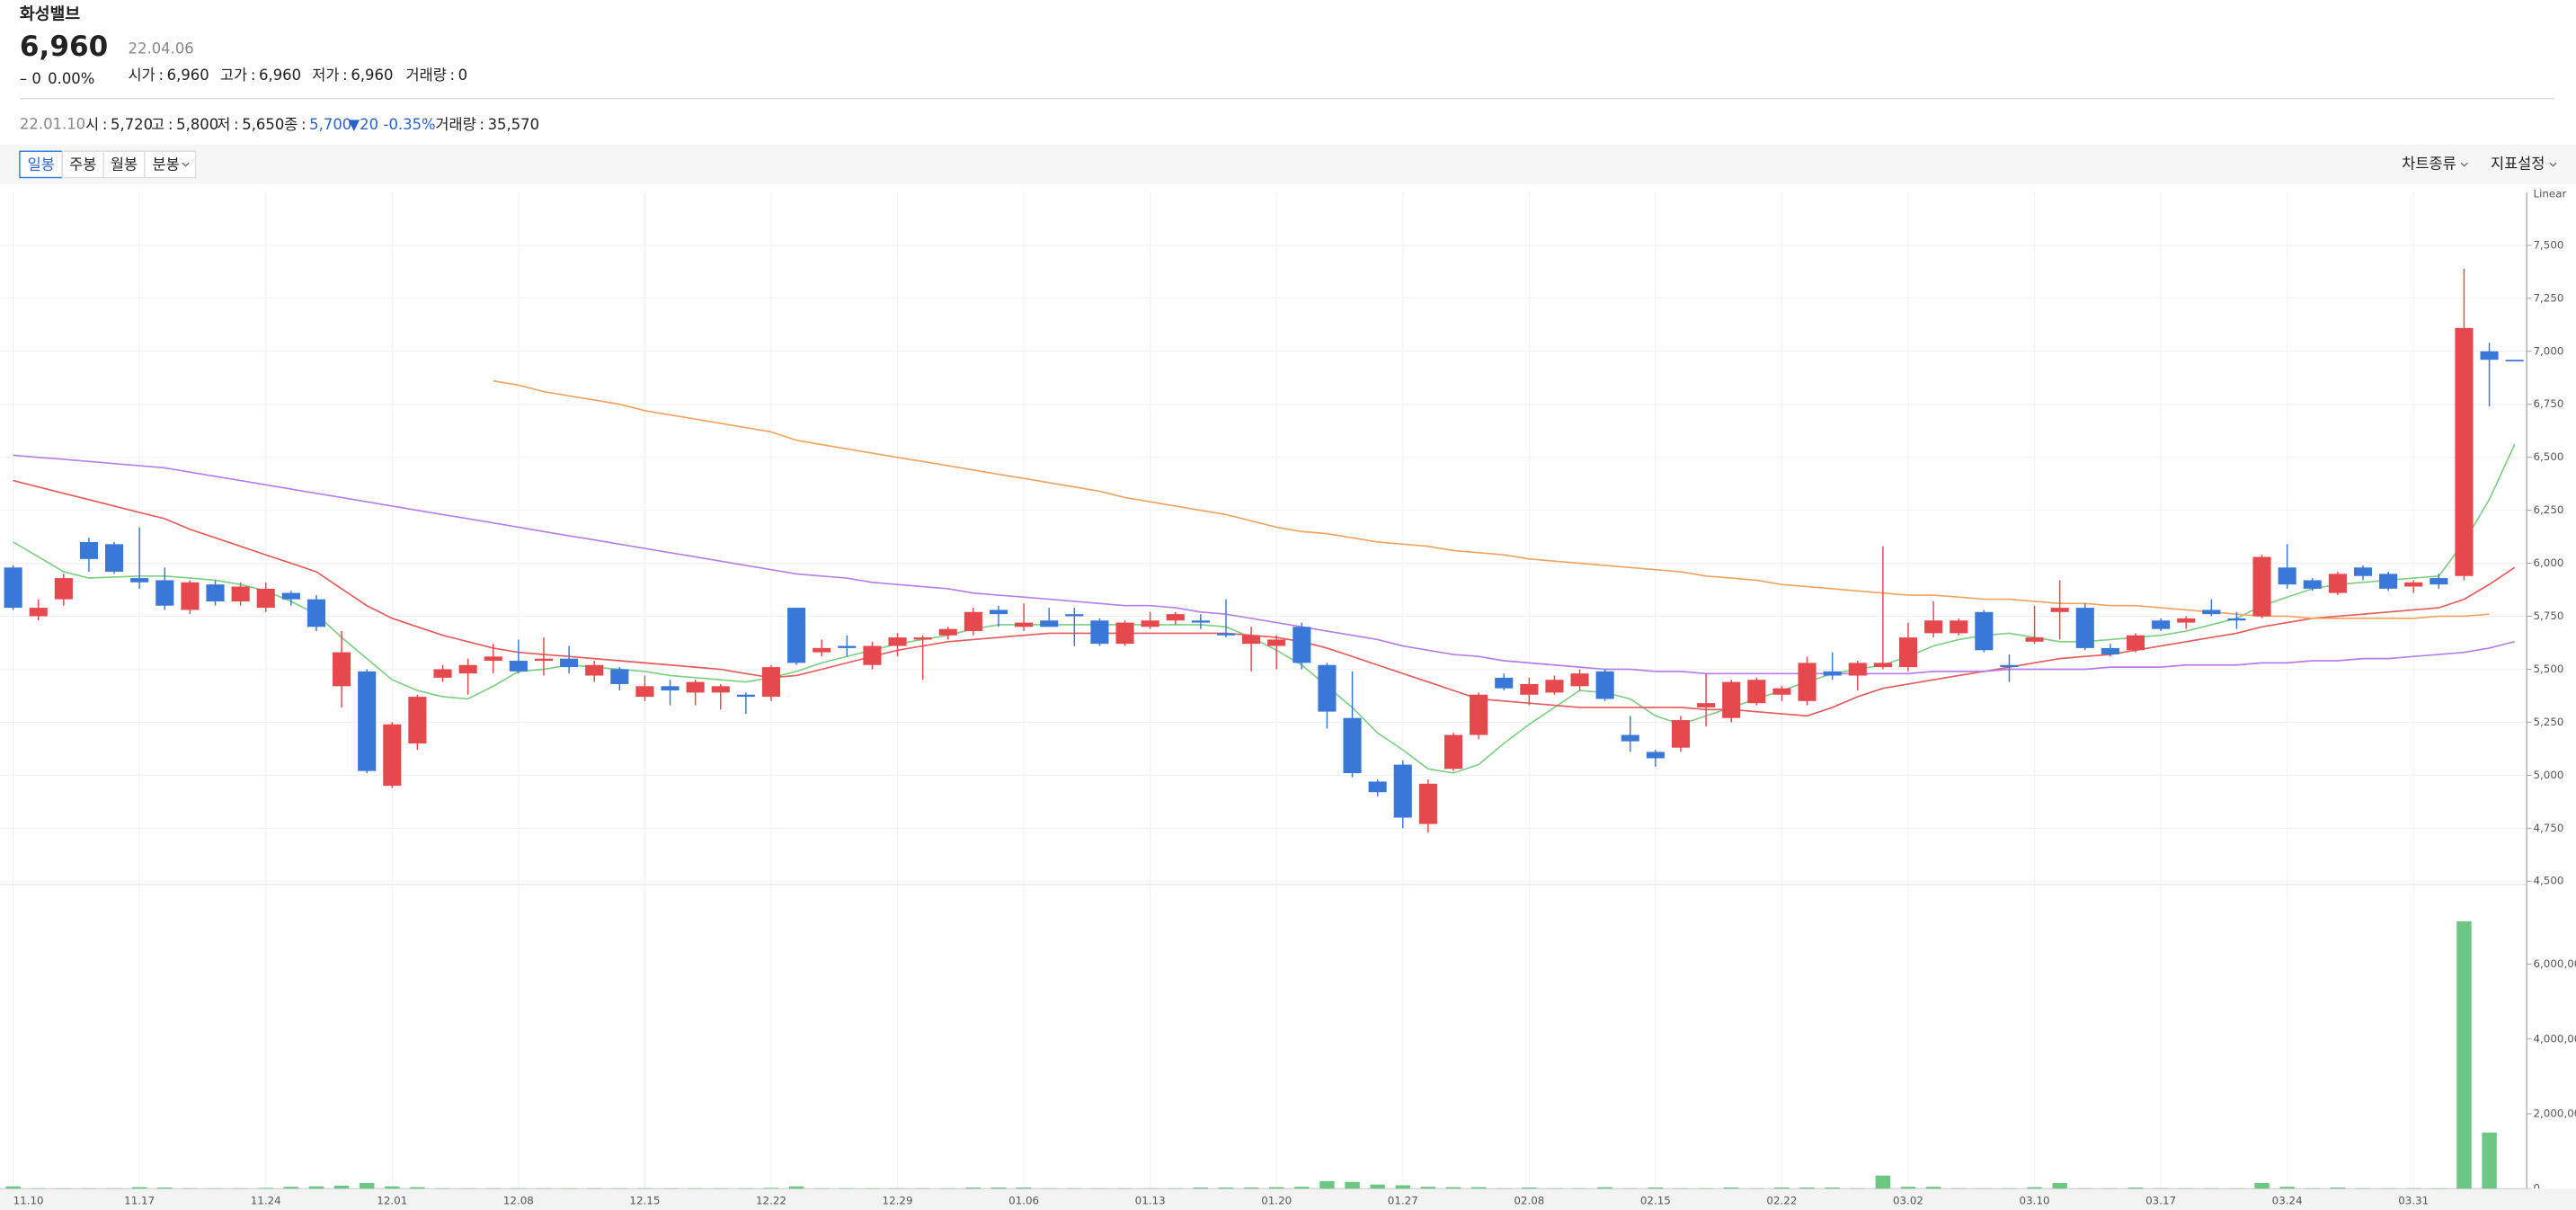  I want to click on stock-name: 화성밸브, so click(50, 13).